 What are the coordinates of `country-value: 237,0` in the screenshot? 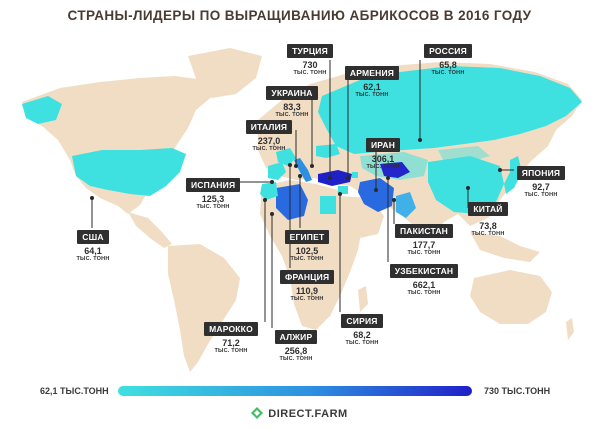 It's located at (269, 141).